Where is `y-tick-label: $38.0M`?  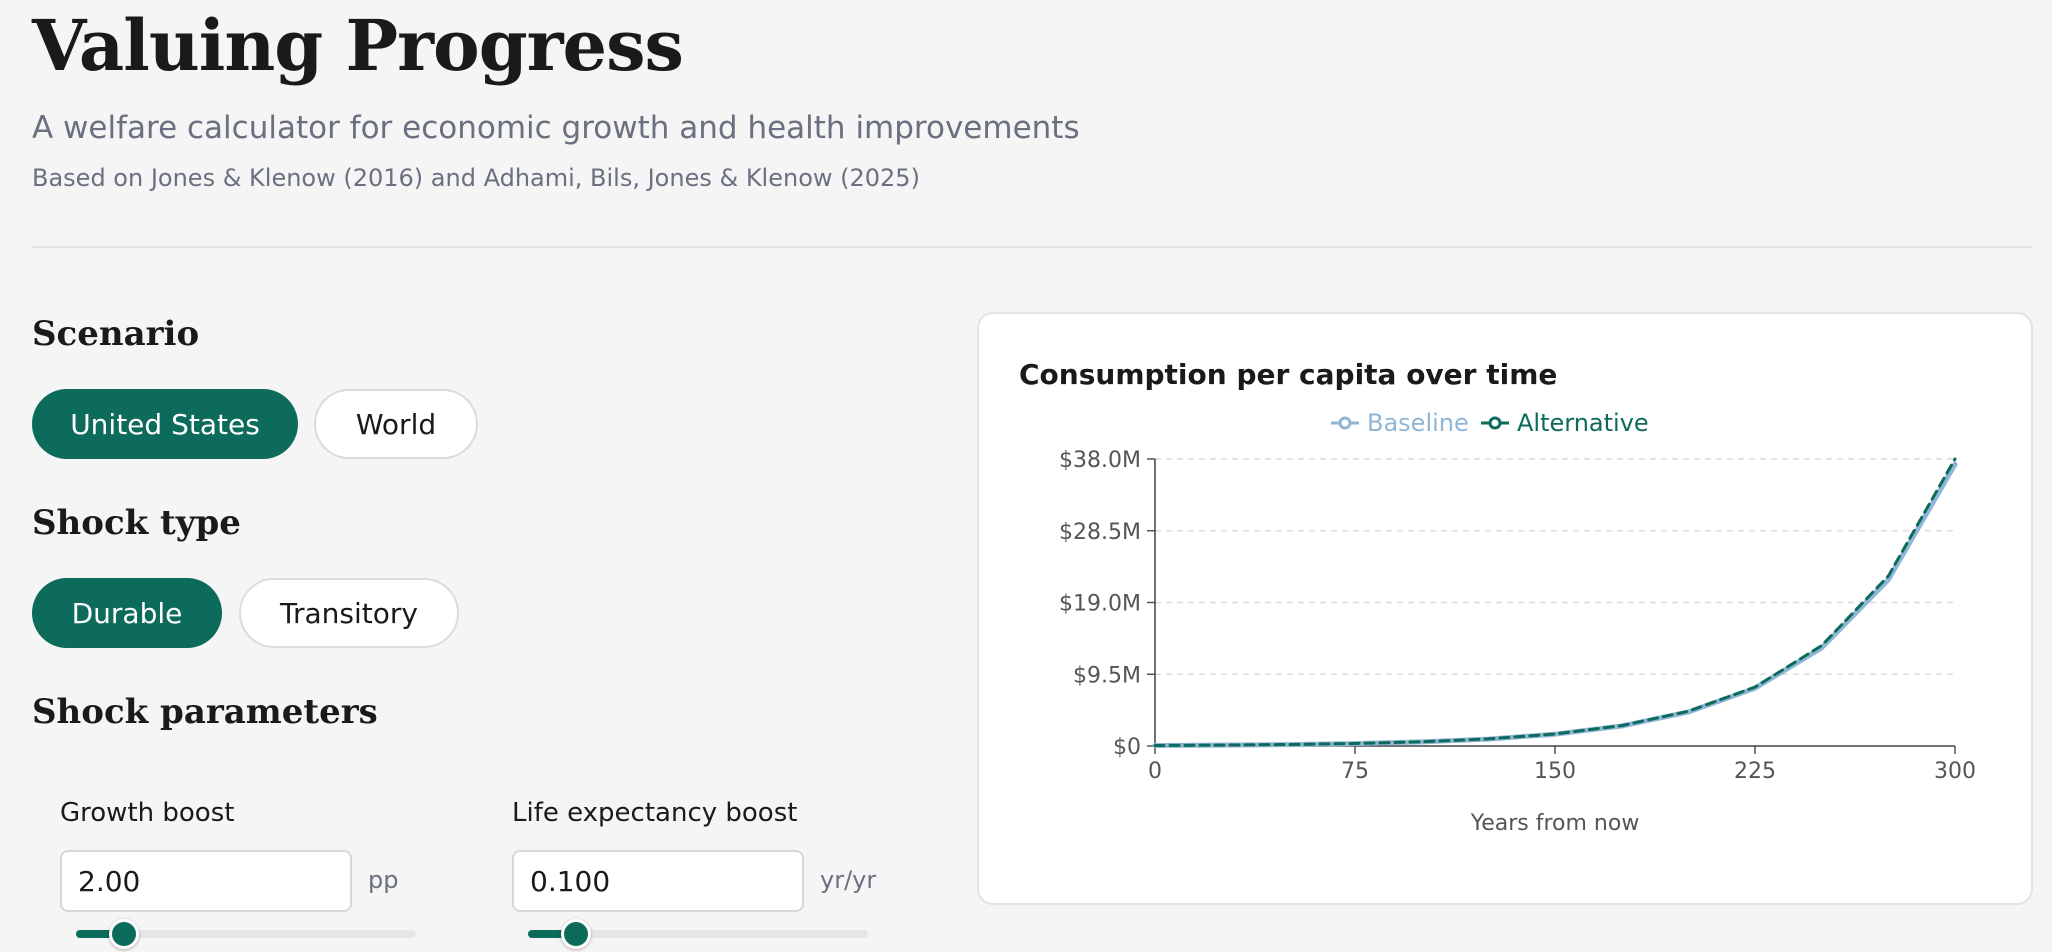 y-tick-label: $38.0M is located at coordinates (1100, 460).